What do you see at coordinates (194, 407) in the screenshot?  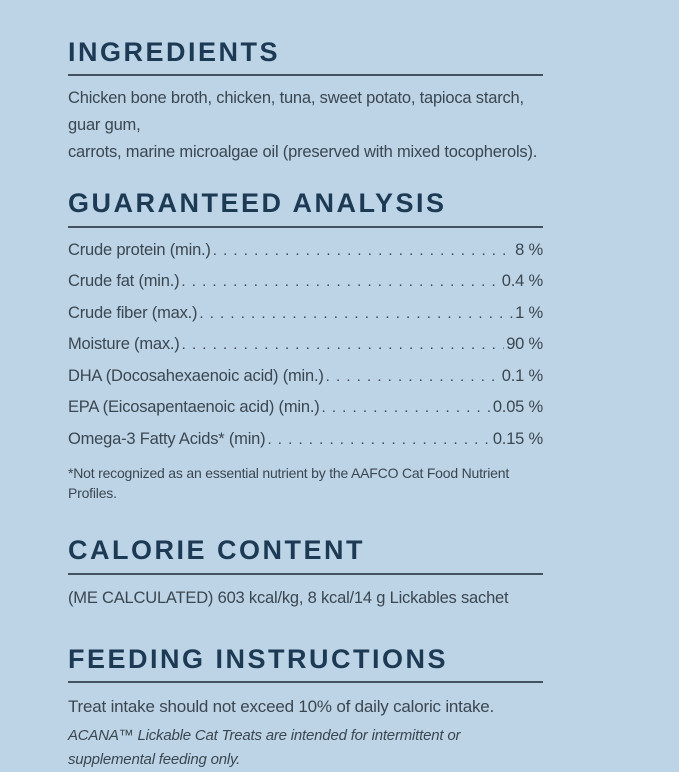 I see `analysis-row-label: EPA (Eicosapentaenoic acid) (min.)` at bounding box center [194, 407].